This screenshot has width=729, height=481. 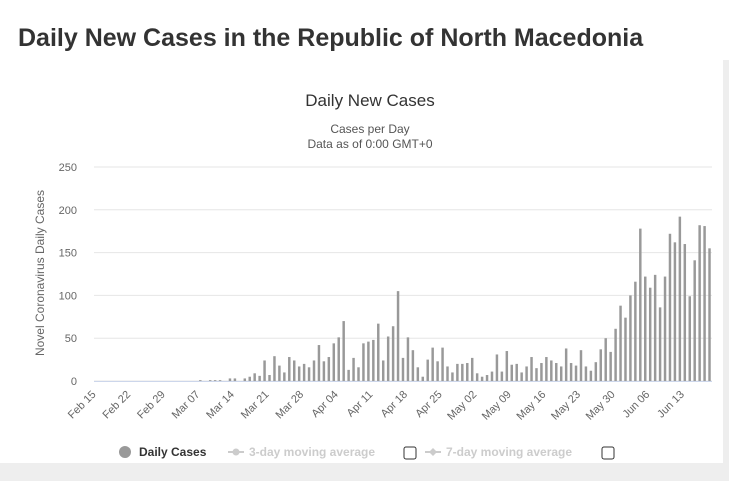 I want to click on legend-item-7-day-moving-average: 7-day moving average, so click(x=498, y=452).